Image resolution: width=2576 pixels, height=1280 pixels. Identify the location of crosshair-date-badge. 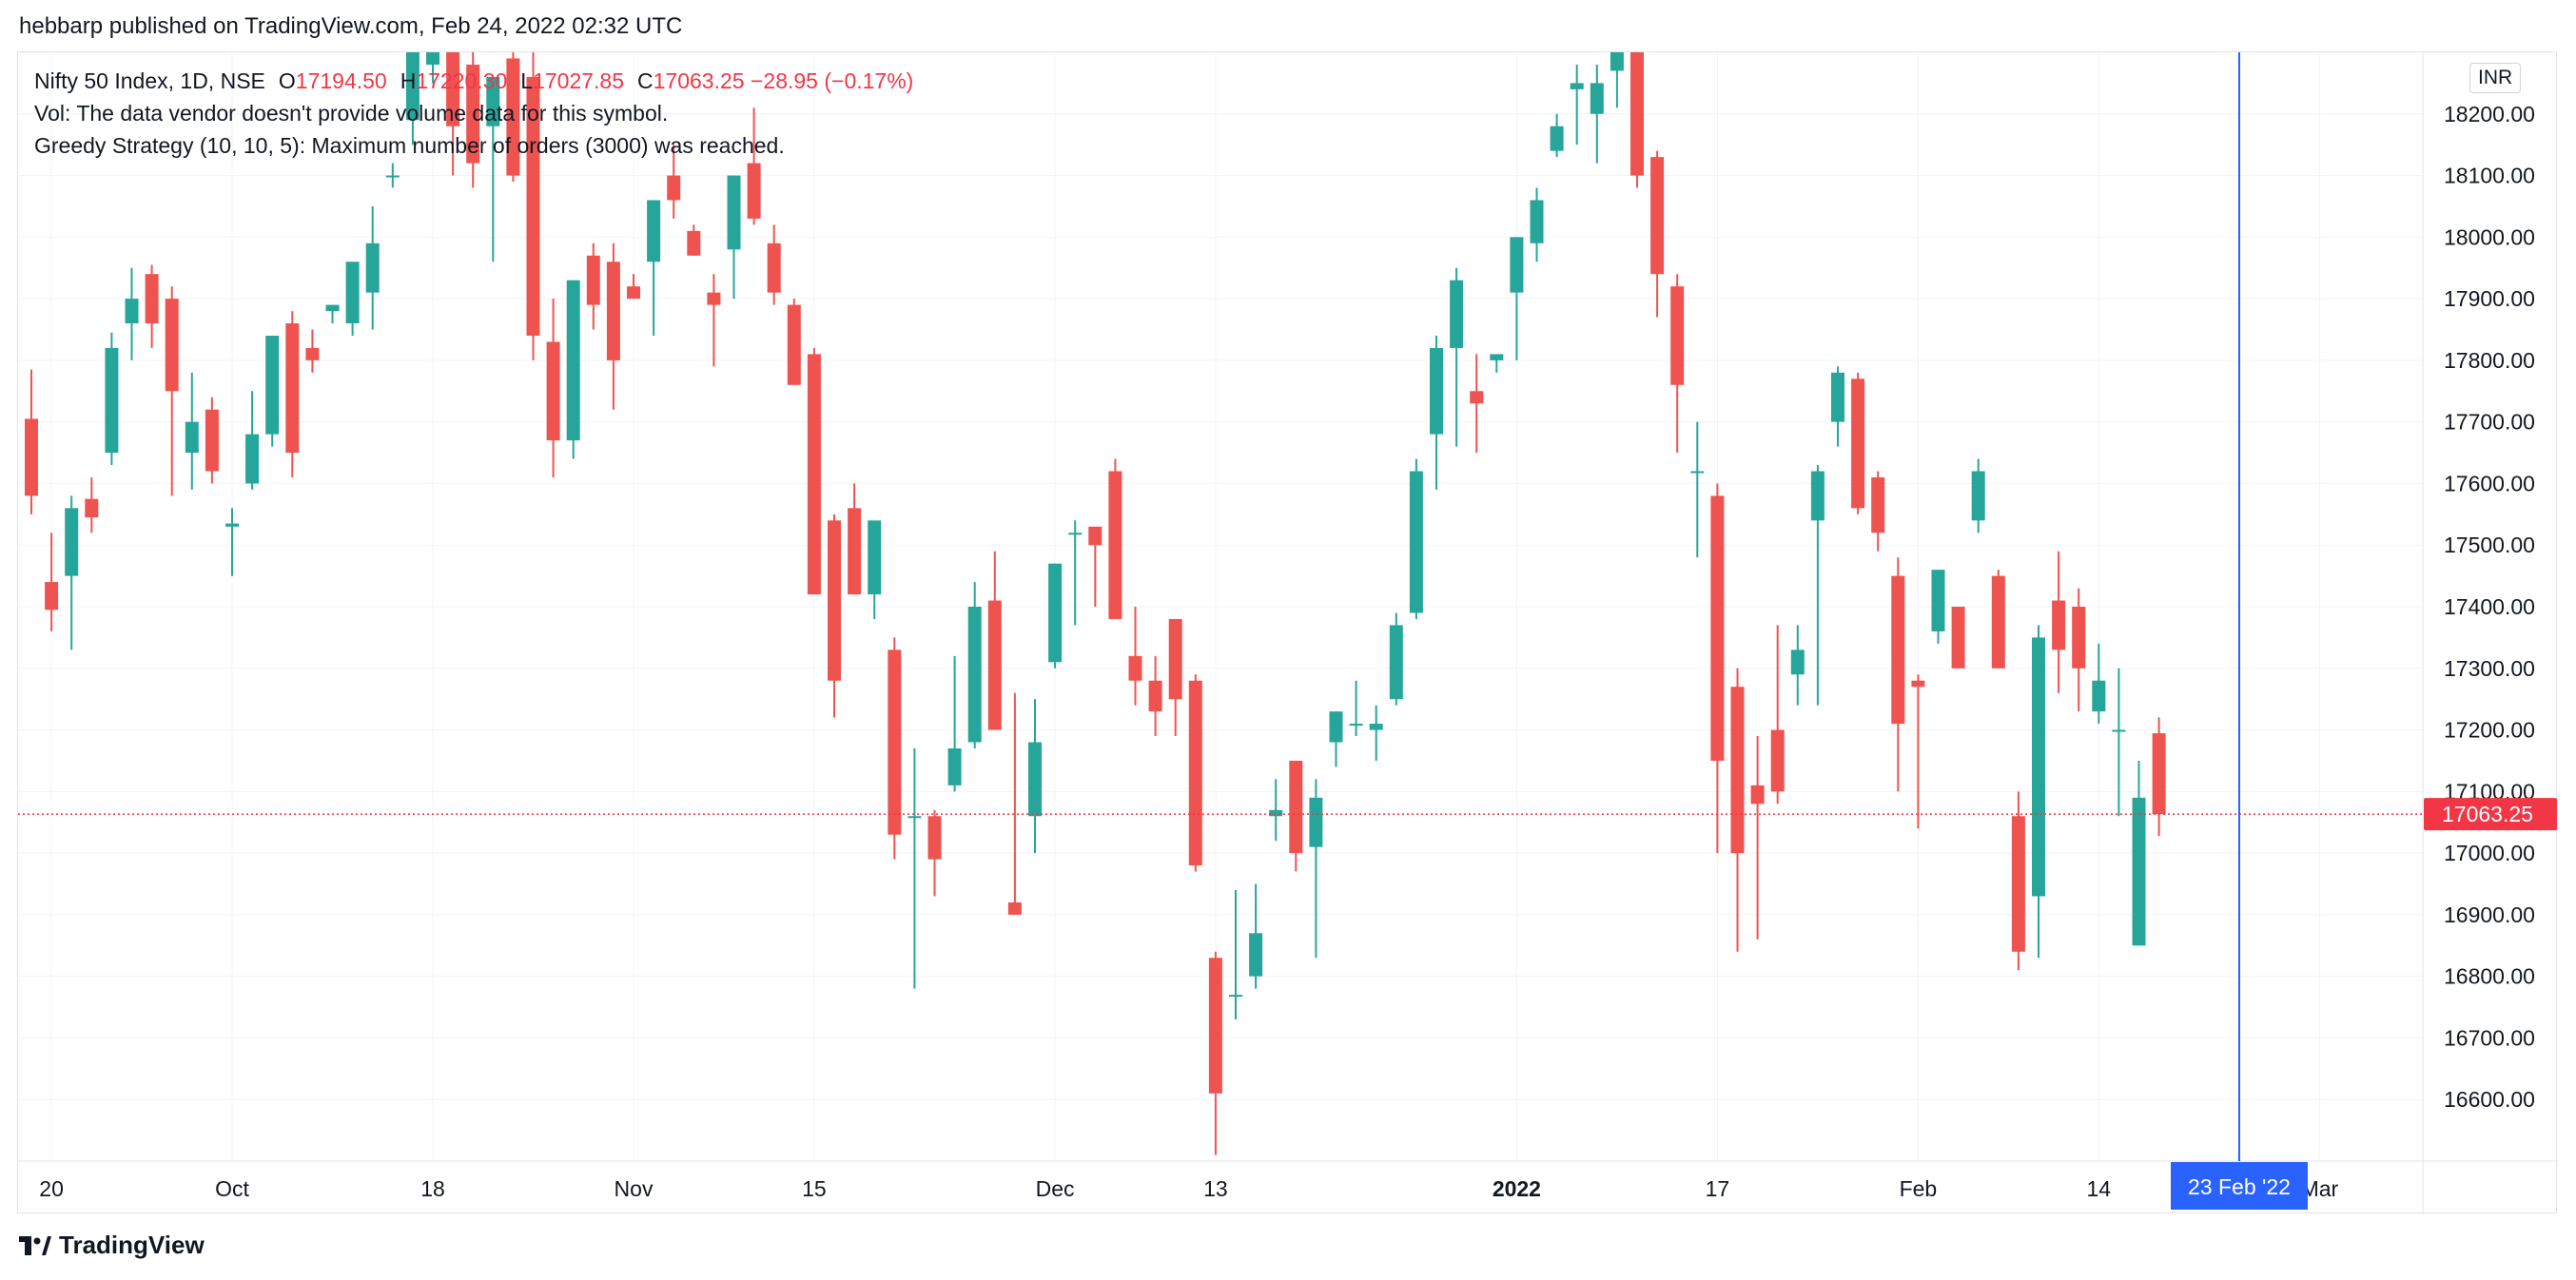
(2239, 1186).